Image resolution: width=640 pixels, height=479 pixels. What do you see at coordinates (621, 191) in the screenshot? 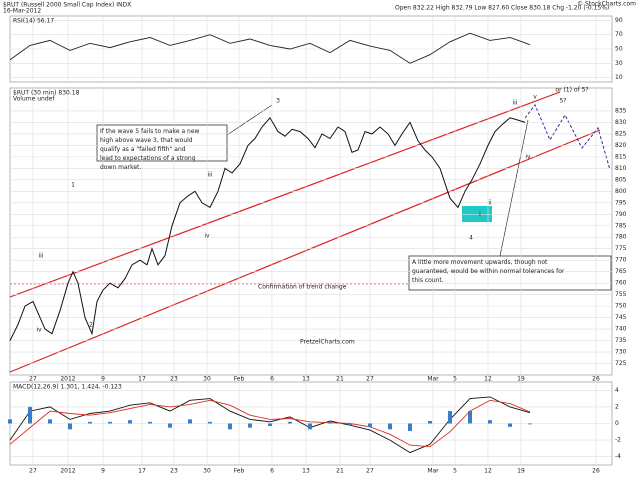
I see `y-tick-label: 800` at bounding box center [621, 191].